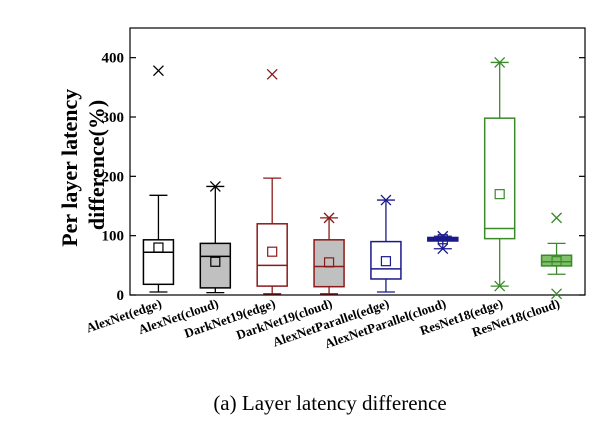  I want to click on figure-caption: (a) Layer latency difference, so click(329, 403).